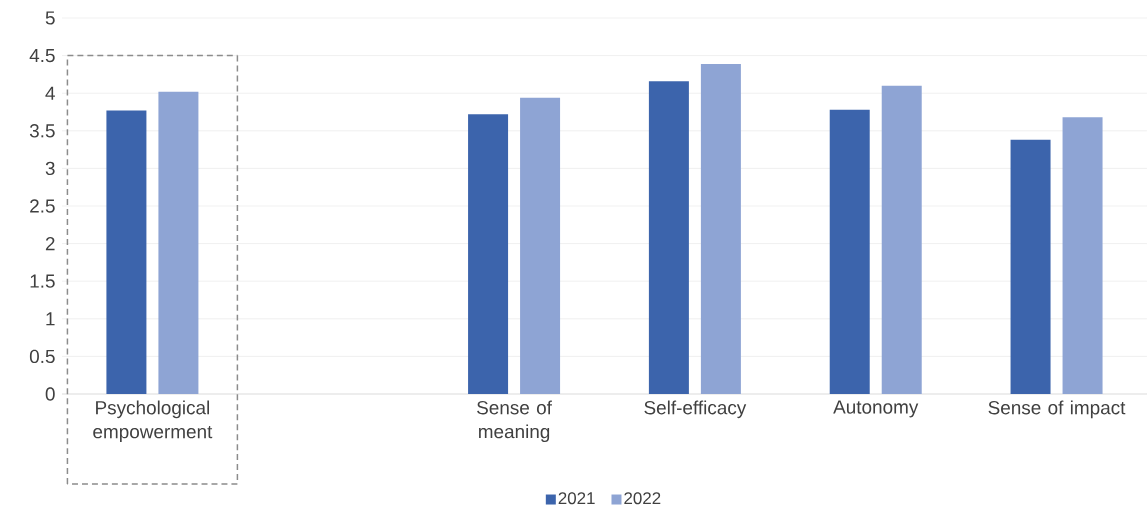 The image size is (1147, 512). What do you see at coordinates (50, 394) in the screenshot?
I see `y-tick-label: 0` at bounding box center [50, 394].